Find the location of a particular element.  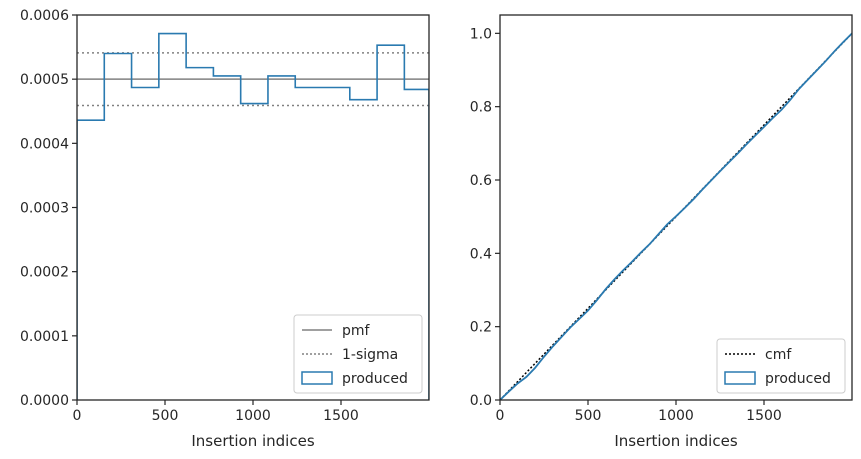

y-tick-label: 0.0000 is located at coordinates (44, 401).